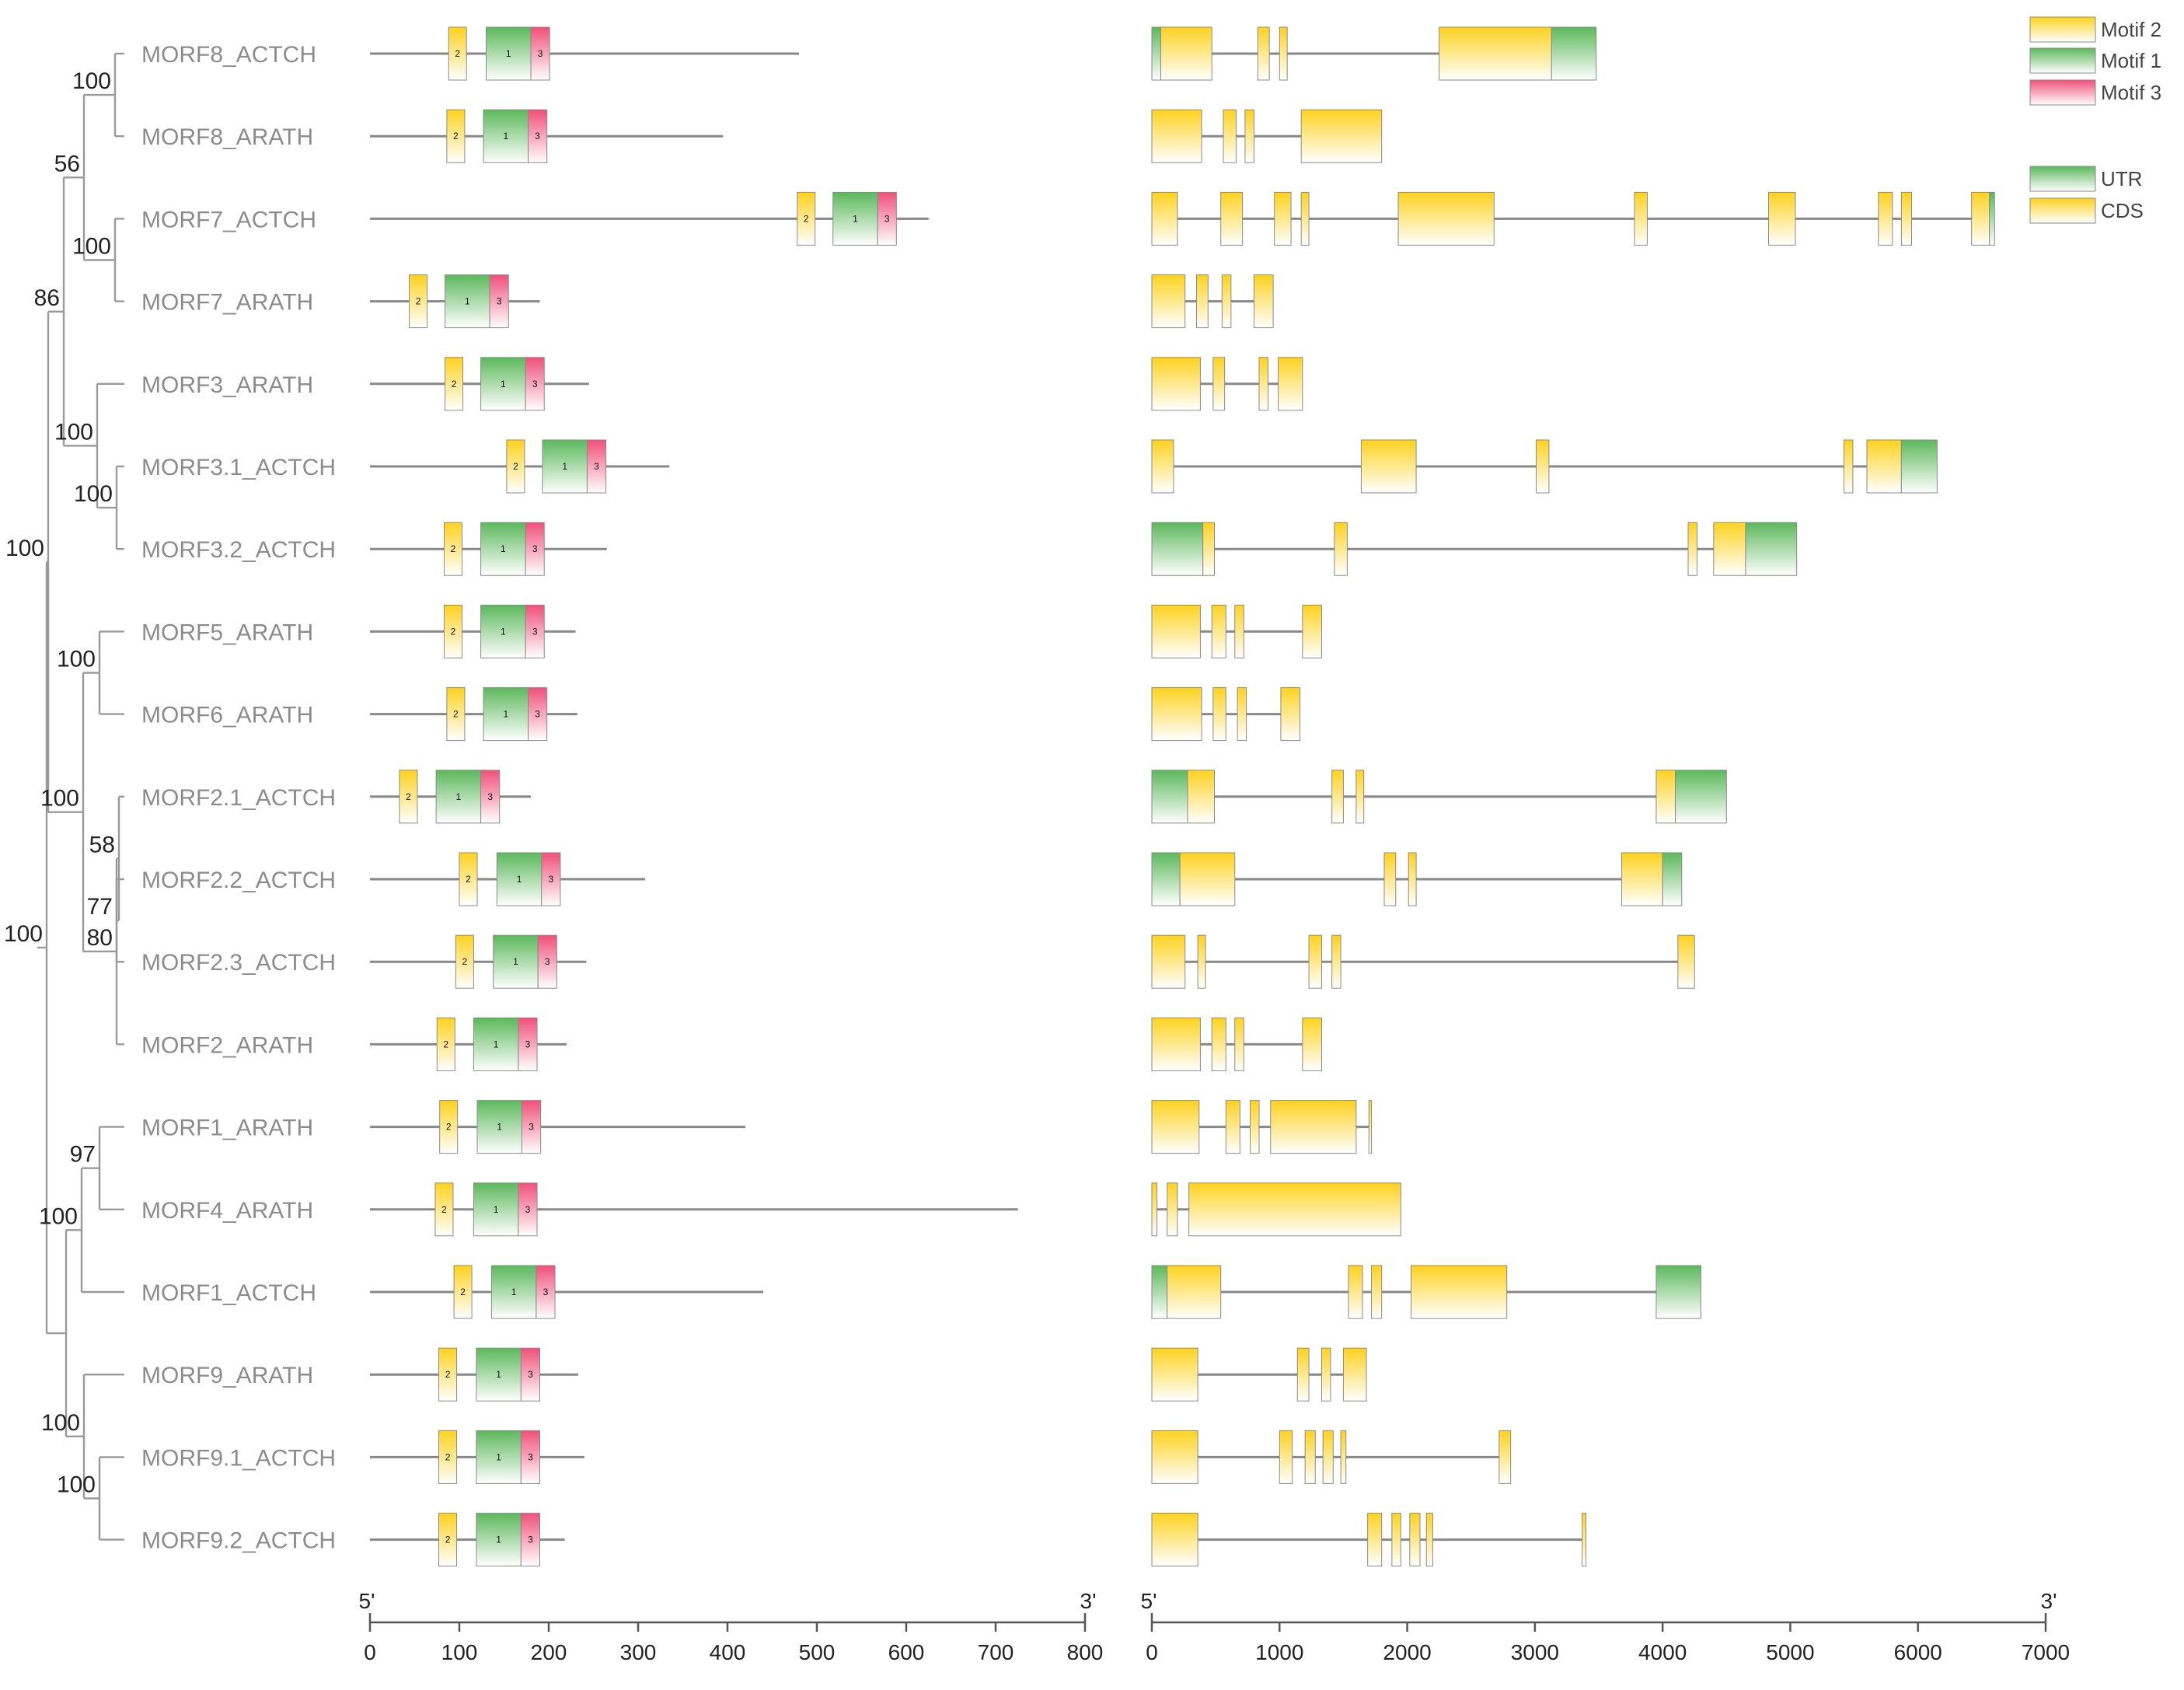 The image size is (2184, 1690). What do you see at coordinates (239, 1458) in the screenshot?
I see `gene-label: MORF9.1_ACTCH` at bounding box center [239, 1458].